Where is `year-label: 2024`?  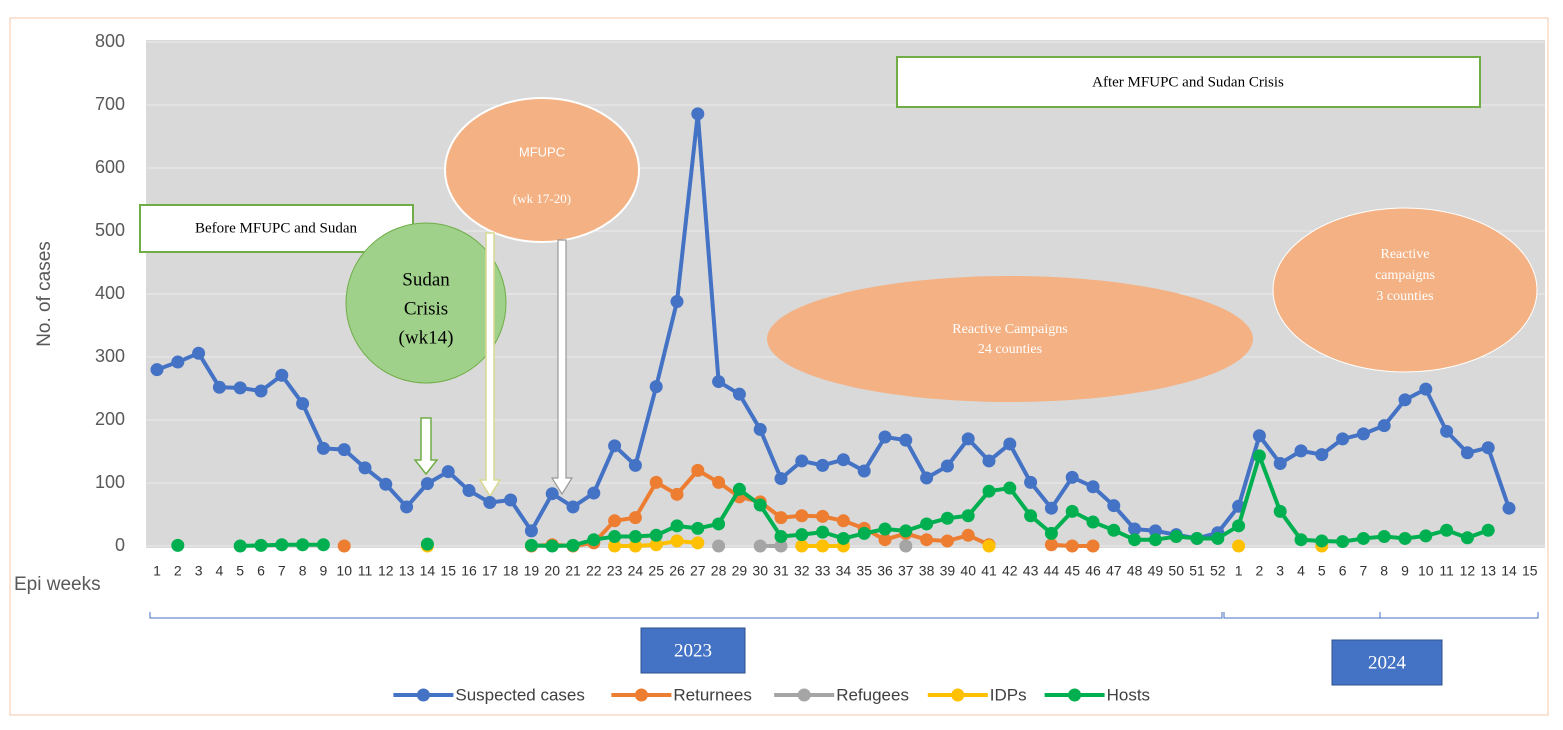 year-label: 2024 is located at coordinates (1387, 662).